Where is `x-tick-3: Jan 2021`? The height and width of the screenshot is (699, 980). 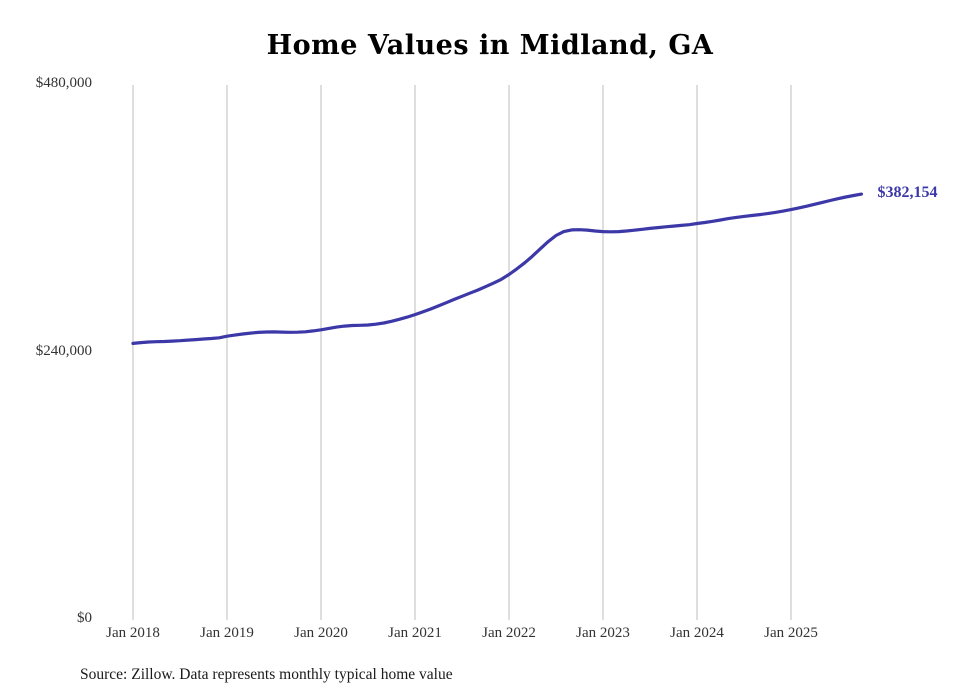 x-tick-3: Jan 2021 is located at coordinates (415, 633).